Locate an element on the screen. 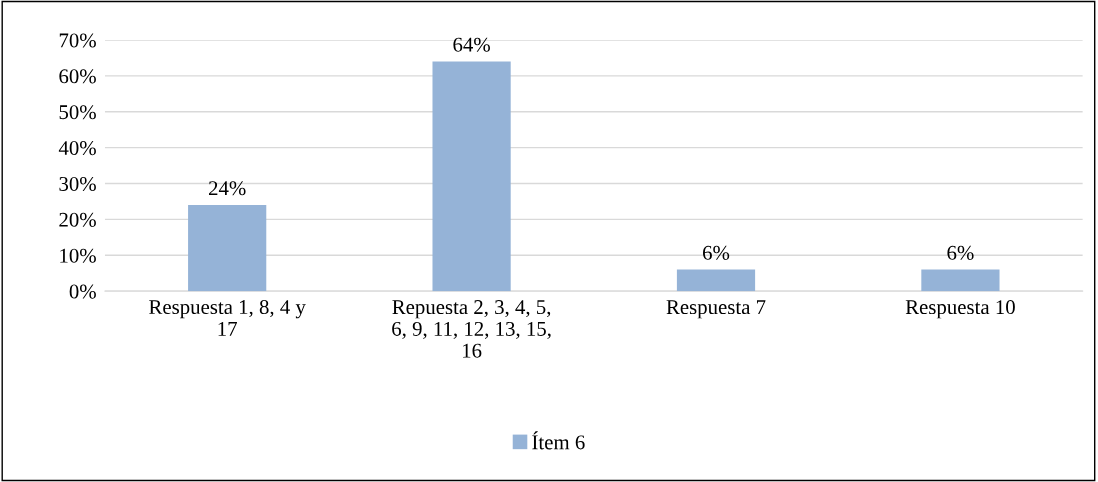 This screenshot has width=1098, height=482. y-tick-label: 60% is located at coordinates (77, 76).